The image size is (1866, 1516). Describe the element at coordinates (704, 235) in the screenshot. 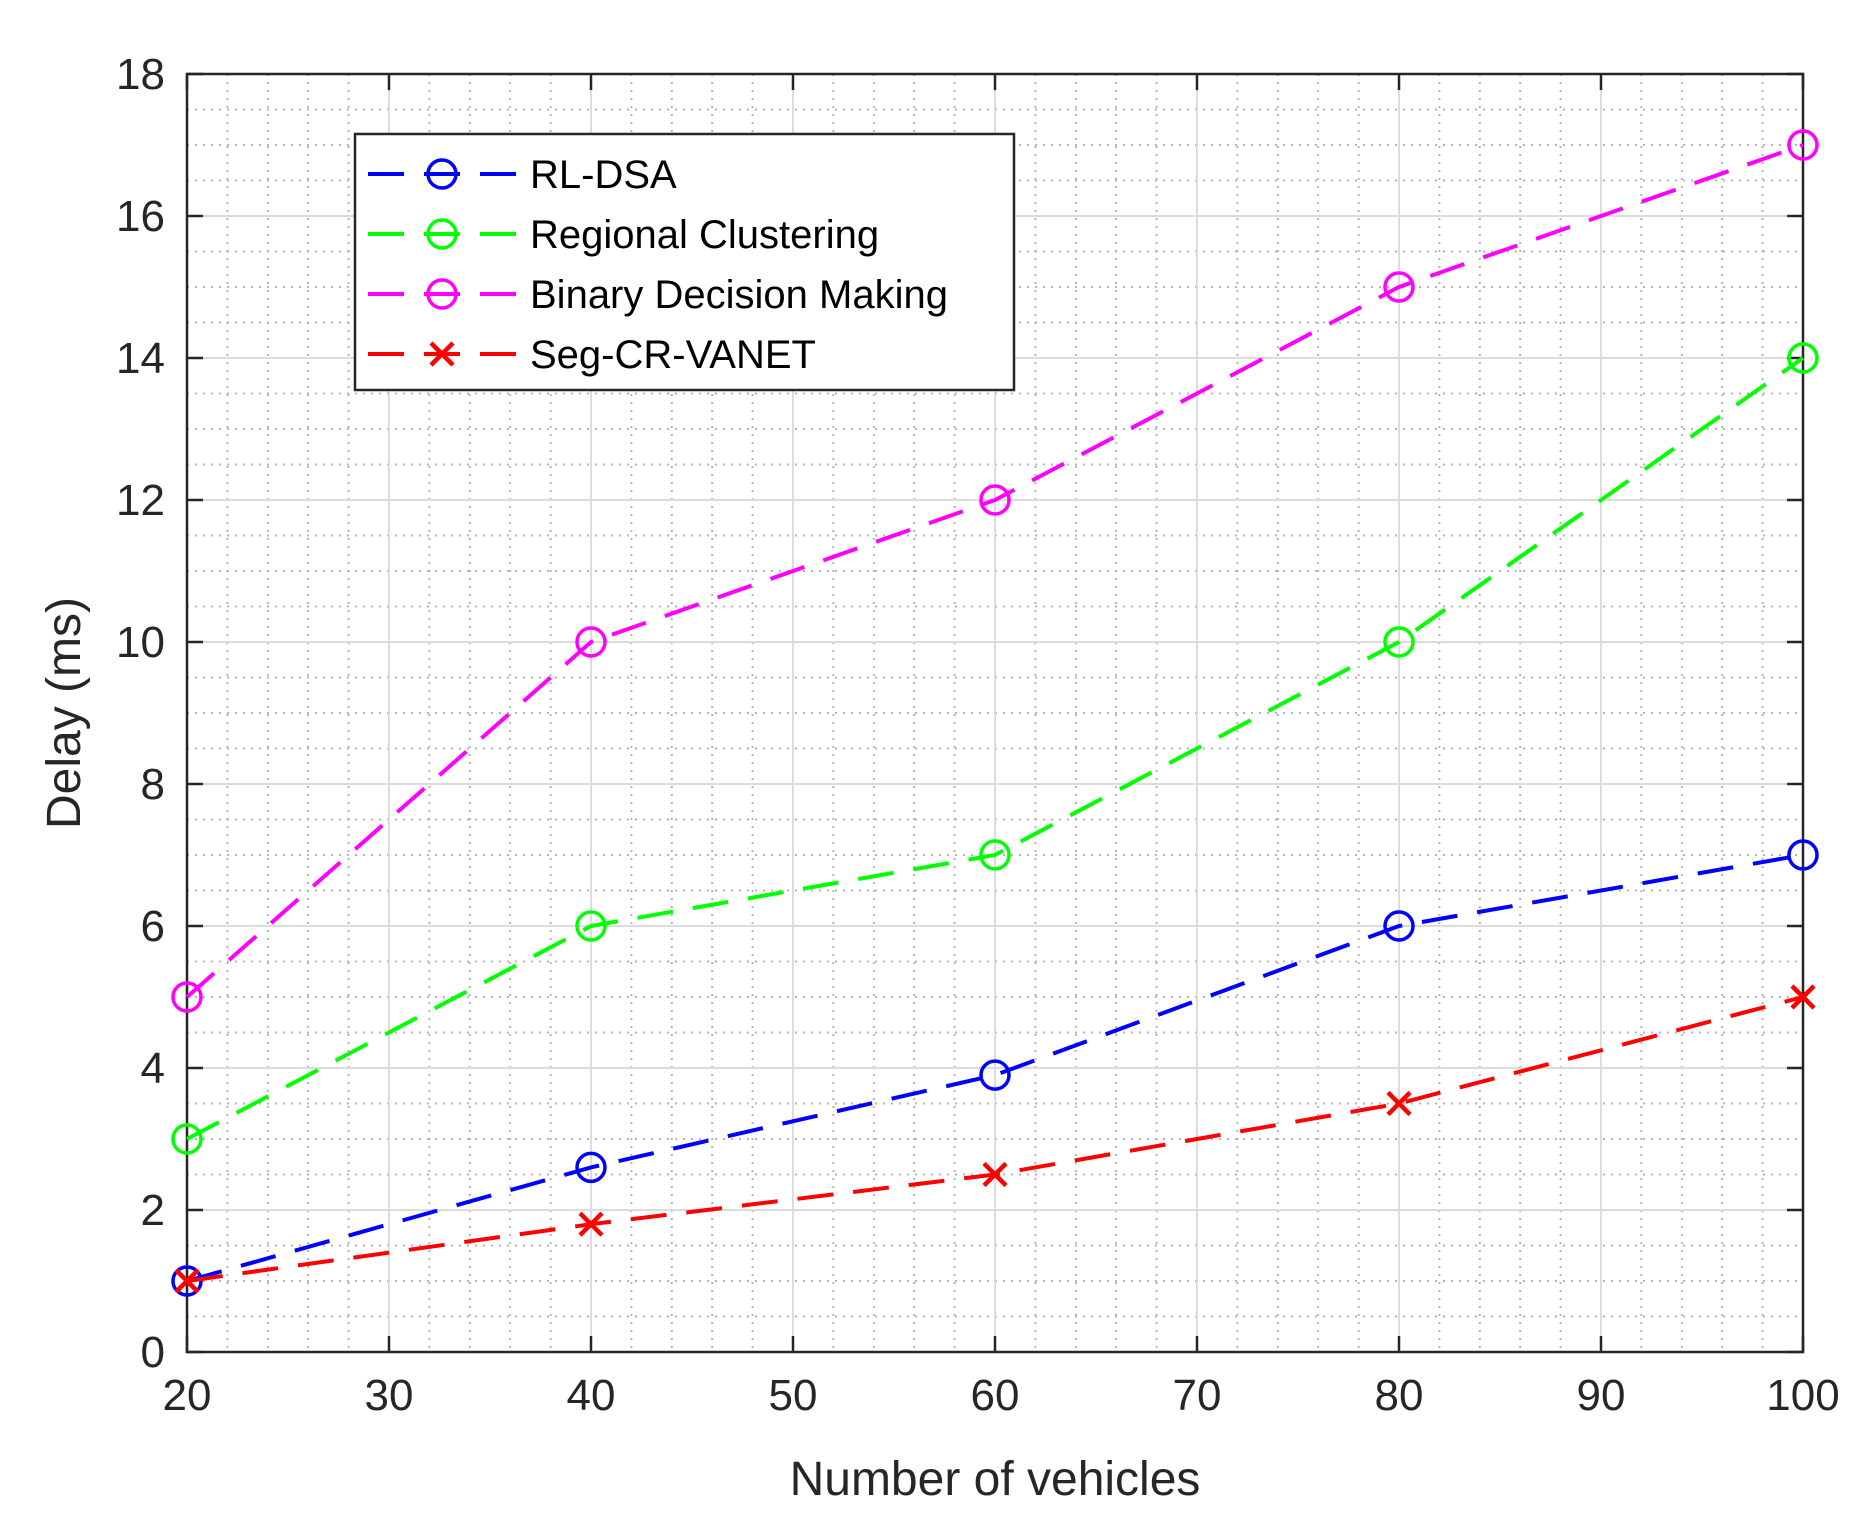

I see `legend-label-regional-clustering: Regional Clustering` at that location.